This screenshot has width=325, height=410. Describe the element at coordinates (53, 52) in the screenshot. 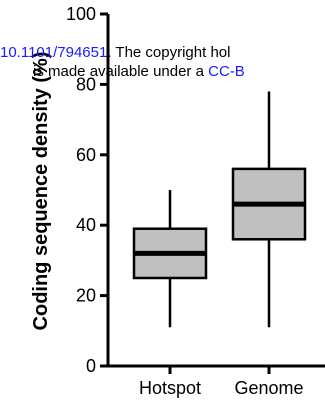

I see `overlay-doi-link: 10.1101/794651` at that location.